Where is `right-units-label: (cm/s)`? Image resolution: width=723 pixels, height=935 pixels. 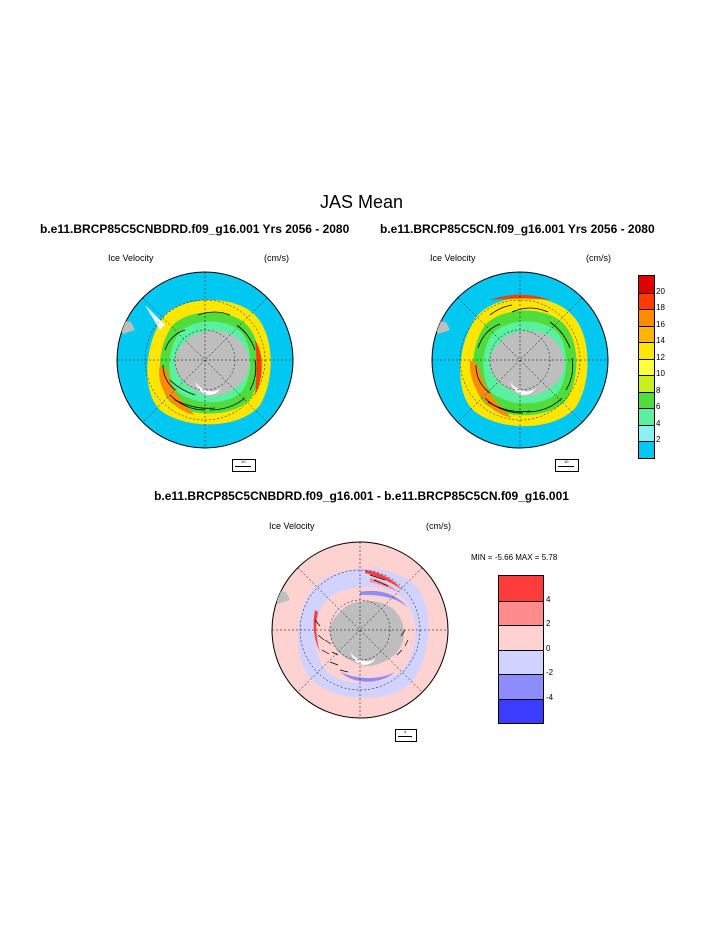 right-units-label: (cm/s) is located at coordinates (598, 258).